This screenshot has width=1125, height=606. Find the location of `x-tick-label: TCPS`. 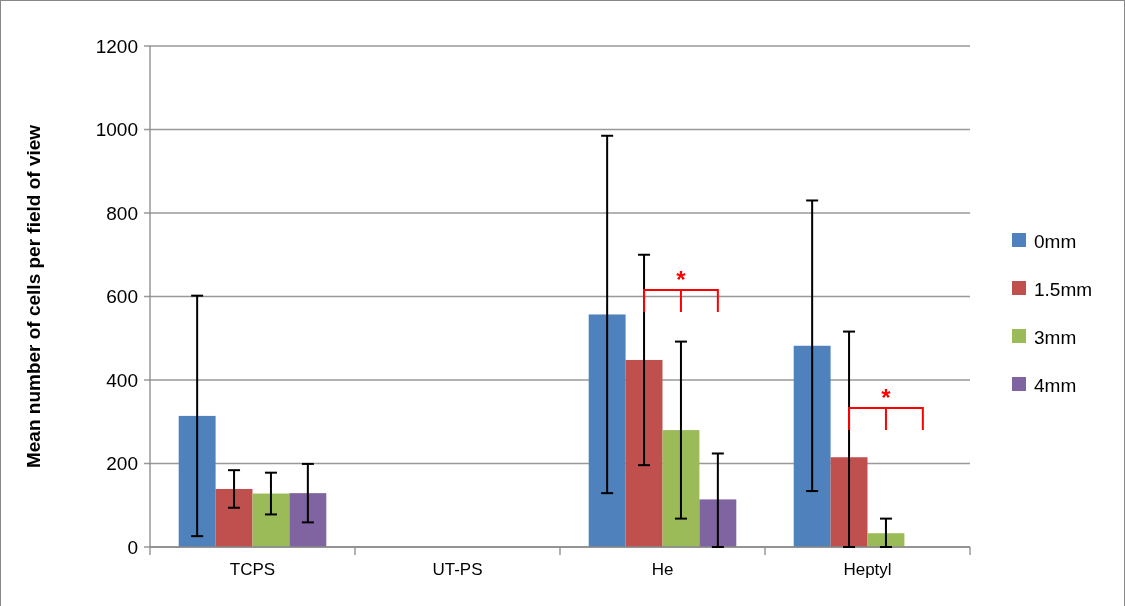

x-tick-label: TCPS is located at coordinates (252, 569).